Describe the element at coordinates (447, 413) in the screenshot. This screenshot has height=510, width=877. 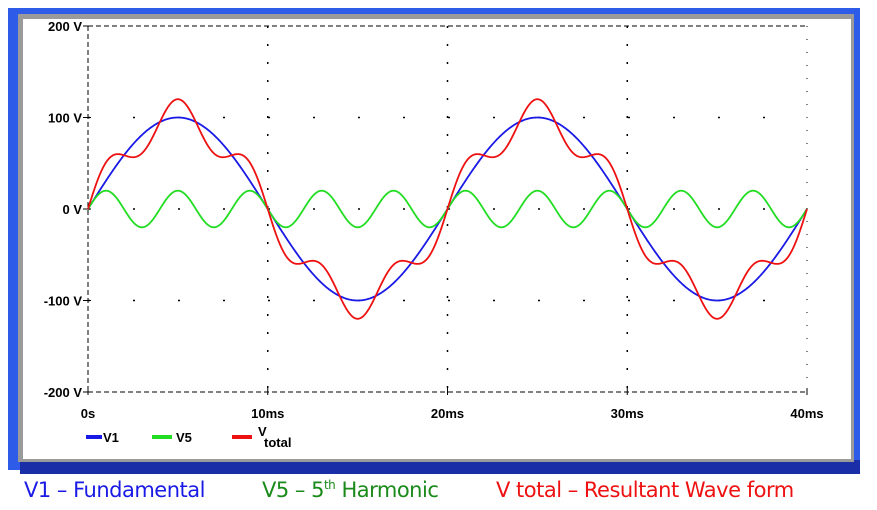
I see `x-tick-label: 20ms` at that location.